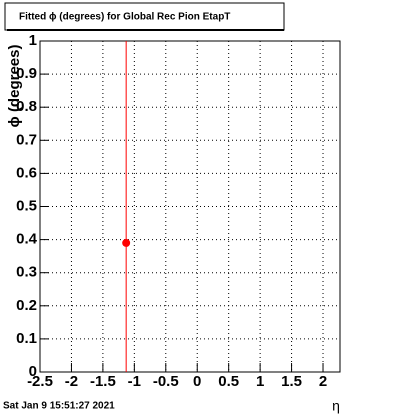 The height and width of the screenshot is (414, 400). Describe the element at coordinates (26, 305) in the screenshot. I see `y-tick-label: 0.2` at that location.